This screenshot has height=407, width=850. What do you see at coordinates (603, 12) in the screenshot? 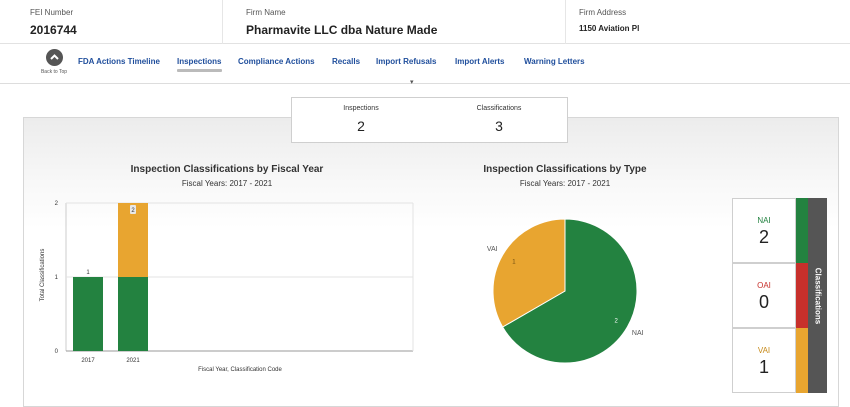
I see `firm-address-label: Firm Address` at bounding box center [603, 12].